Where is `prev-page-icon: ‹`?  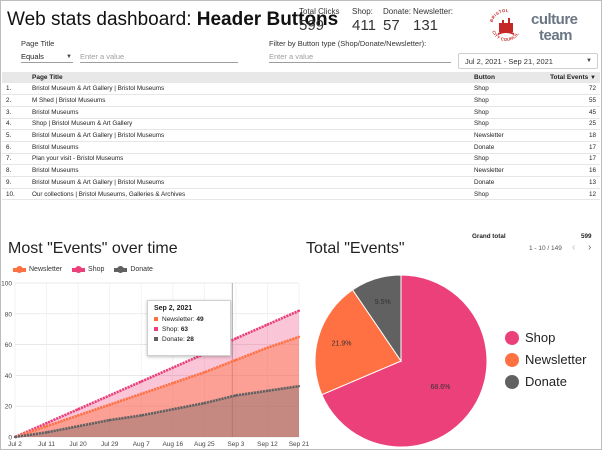
prev-page-icon: ‹ is located at coordinates (574, 247).